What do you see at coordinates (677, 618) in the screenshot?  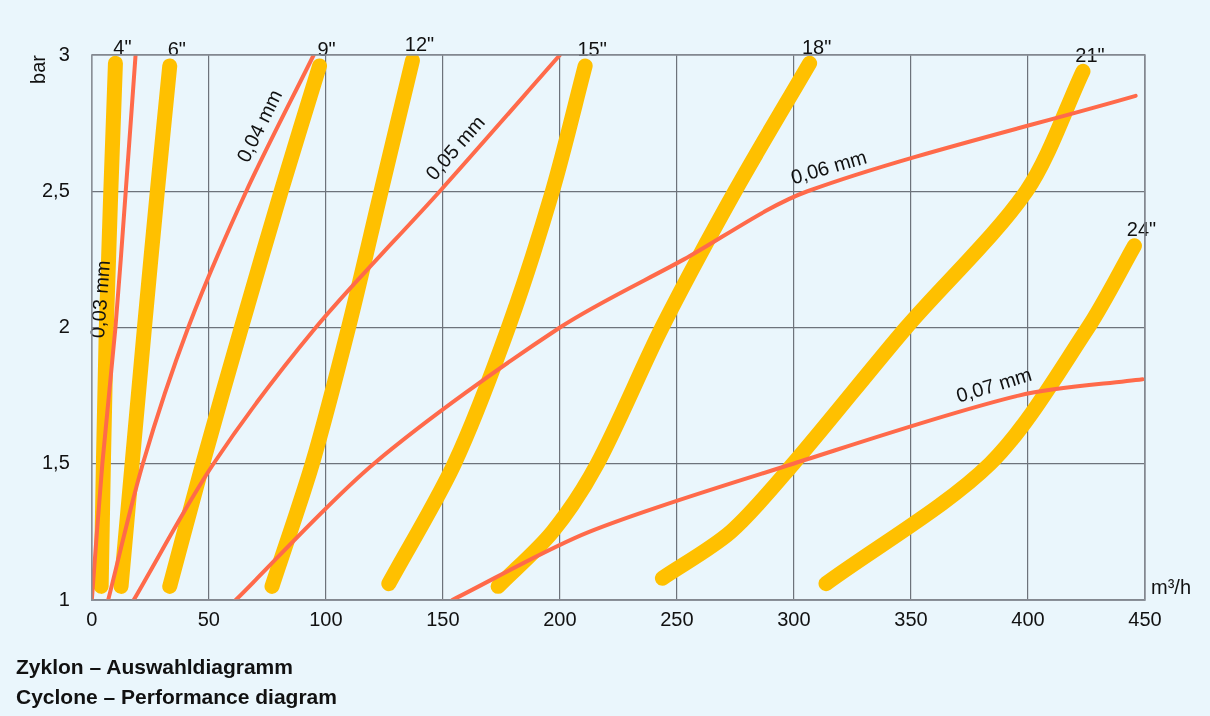 I see `x-tick-label: 250` at bounding box center [677, 618].